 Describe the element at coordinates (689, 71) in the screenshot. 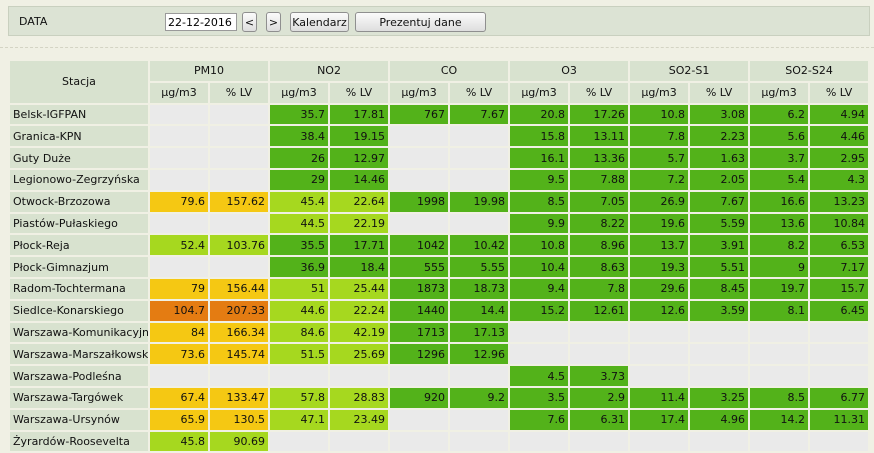

I see `group-header: SO2-S1` at that location.